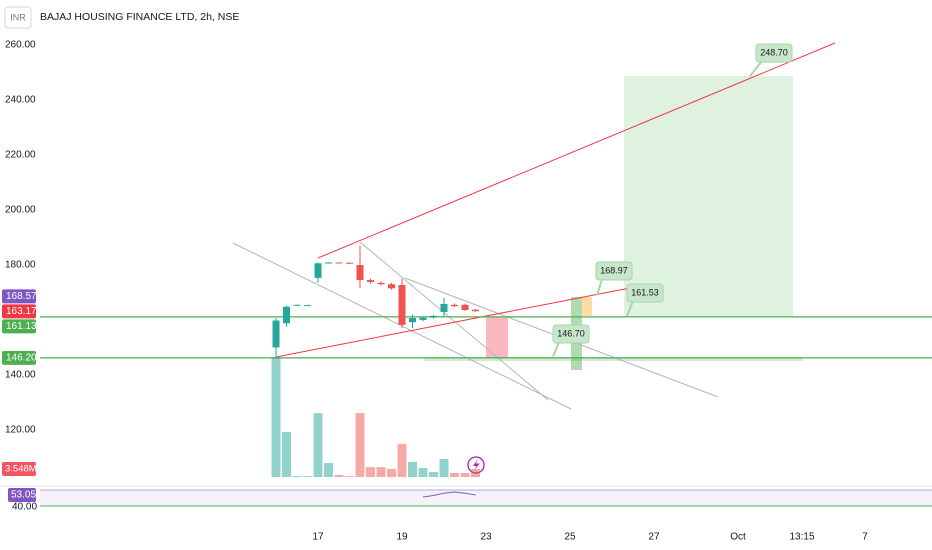 The image size is (932, 550). Describe the element at coordinates (738, 537) in the screenshot. I see `x-tick-label: Oct` at that location.